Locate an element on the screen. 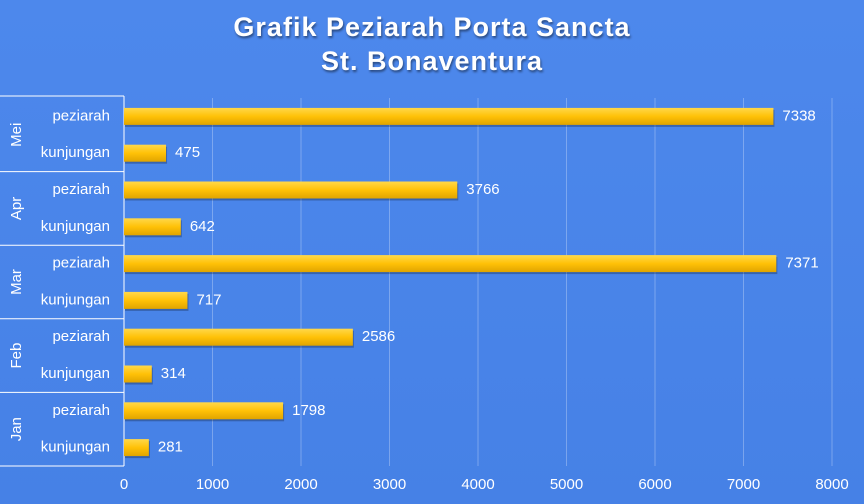  x-tick-label: 6000 is located at coordinates (654, 484).